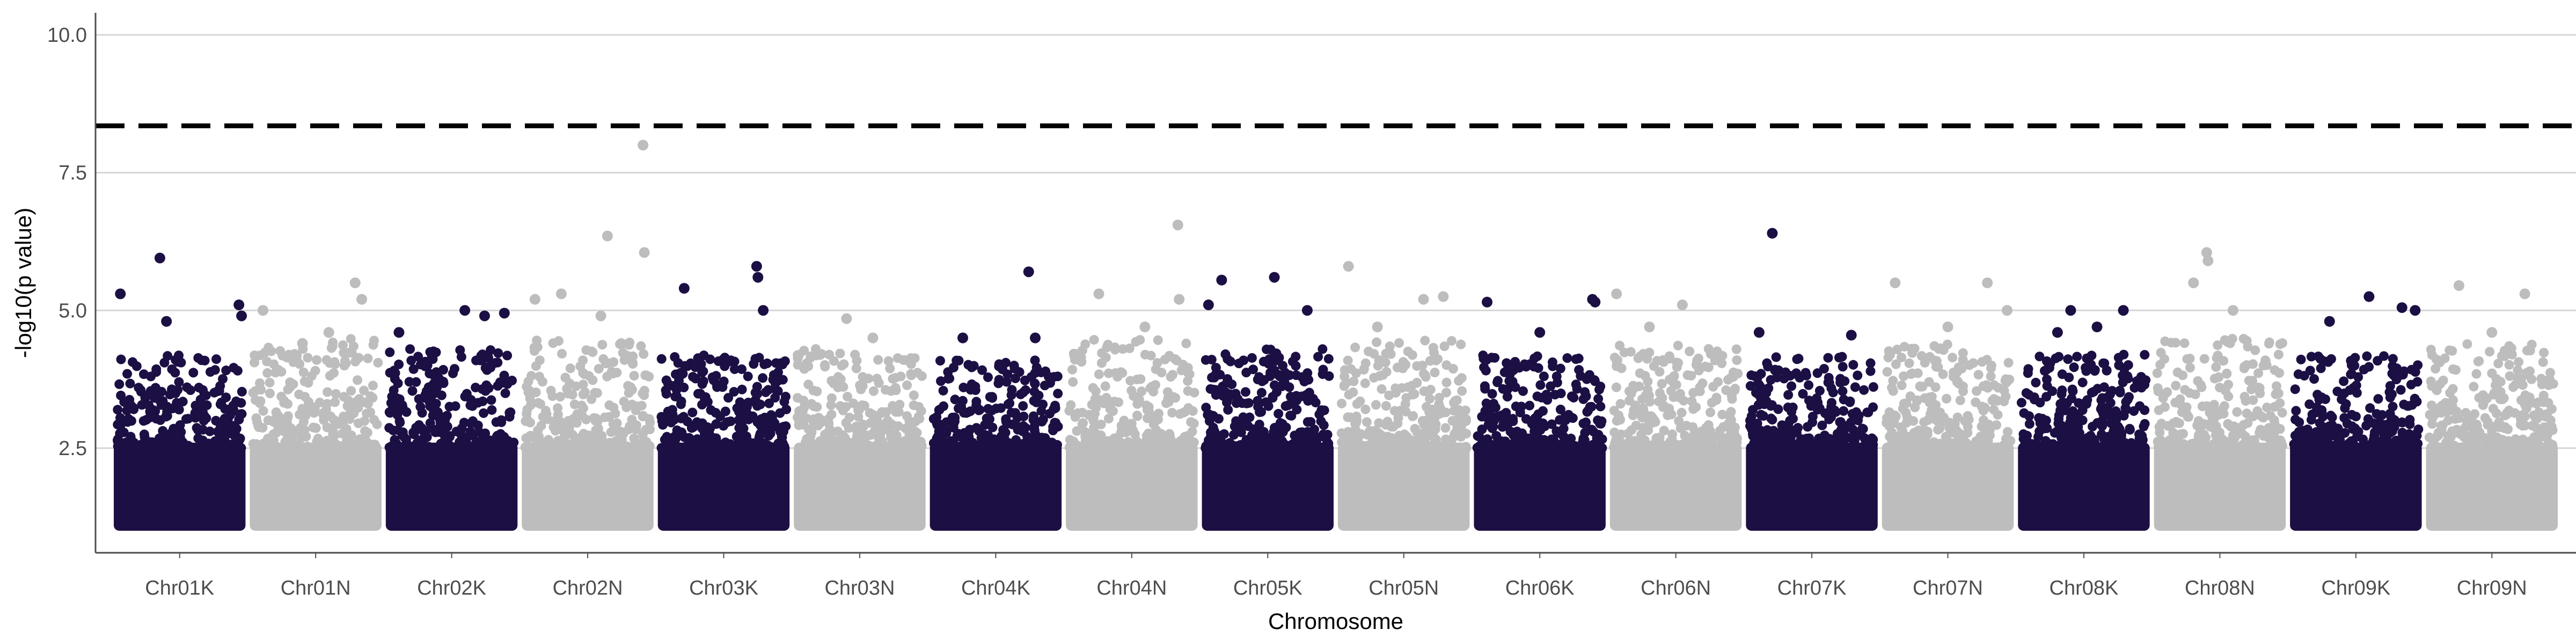 This screenshot has width=2576, height=644. Describe the element at coordinates (315, 404) in the screenshot. I see `chromosome-points-chr01n` at that location.